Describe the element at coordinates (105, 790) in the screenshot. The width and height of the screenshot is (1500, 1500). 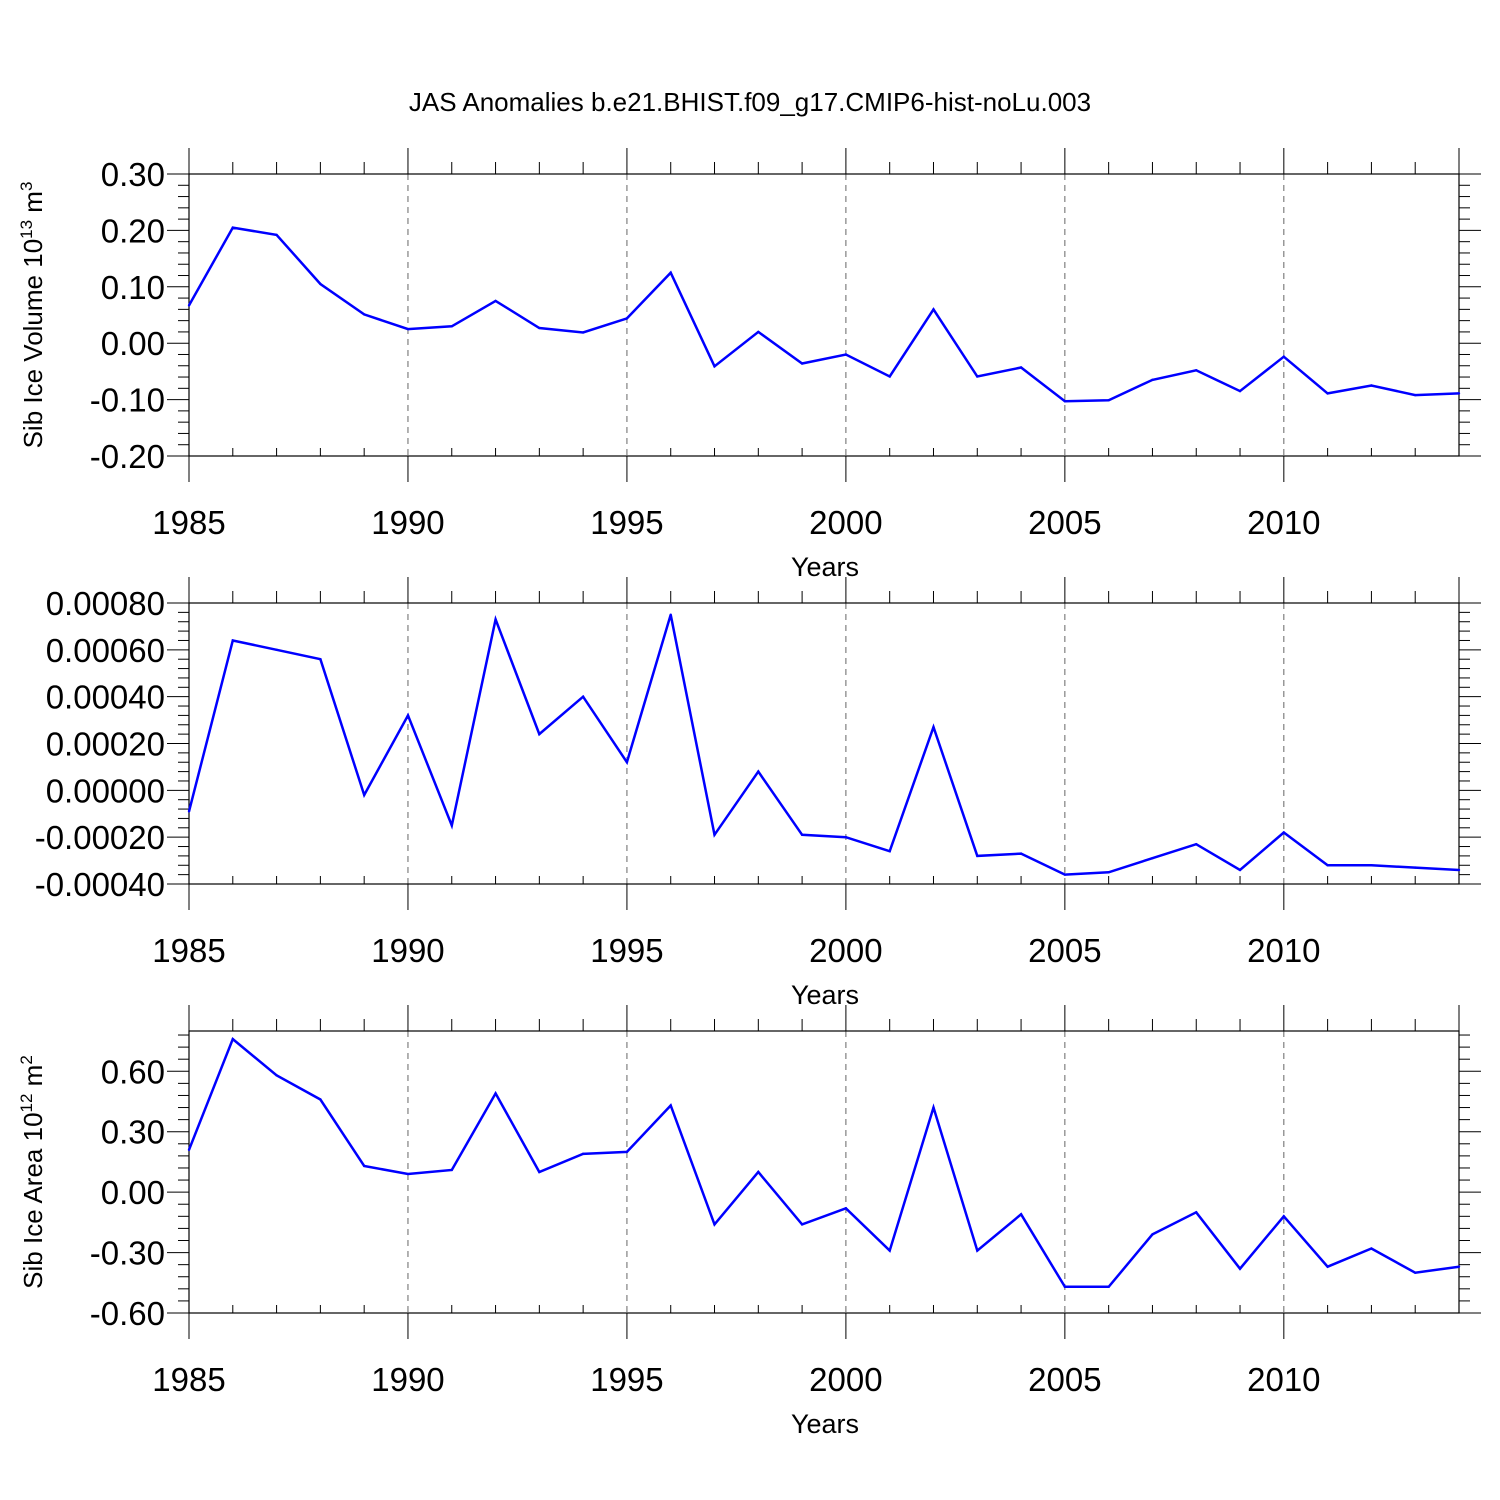
I see `y-tick-label: 0.00000` at that location.